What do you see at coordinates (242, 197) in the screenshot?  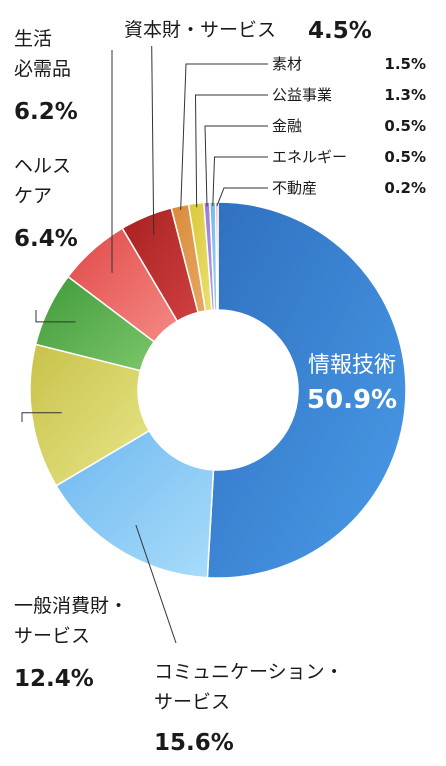 I see `slice-10-leader` at bounding box center [242, 197].